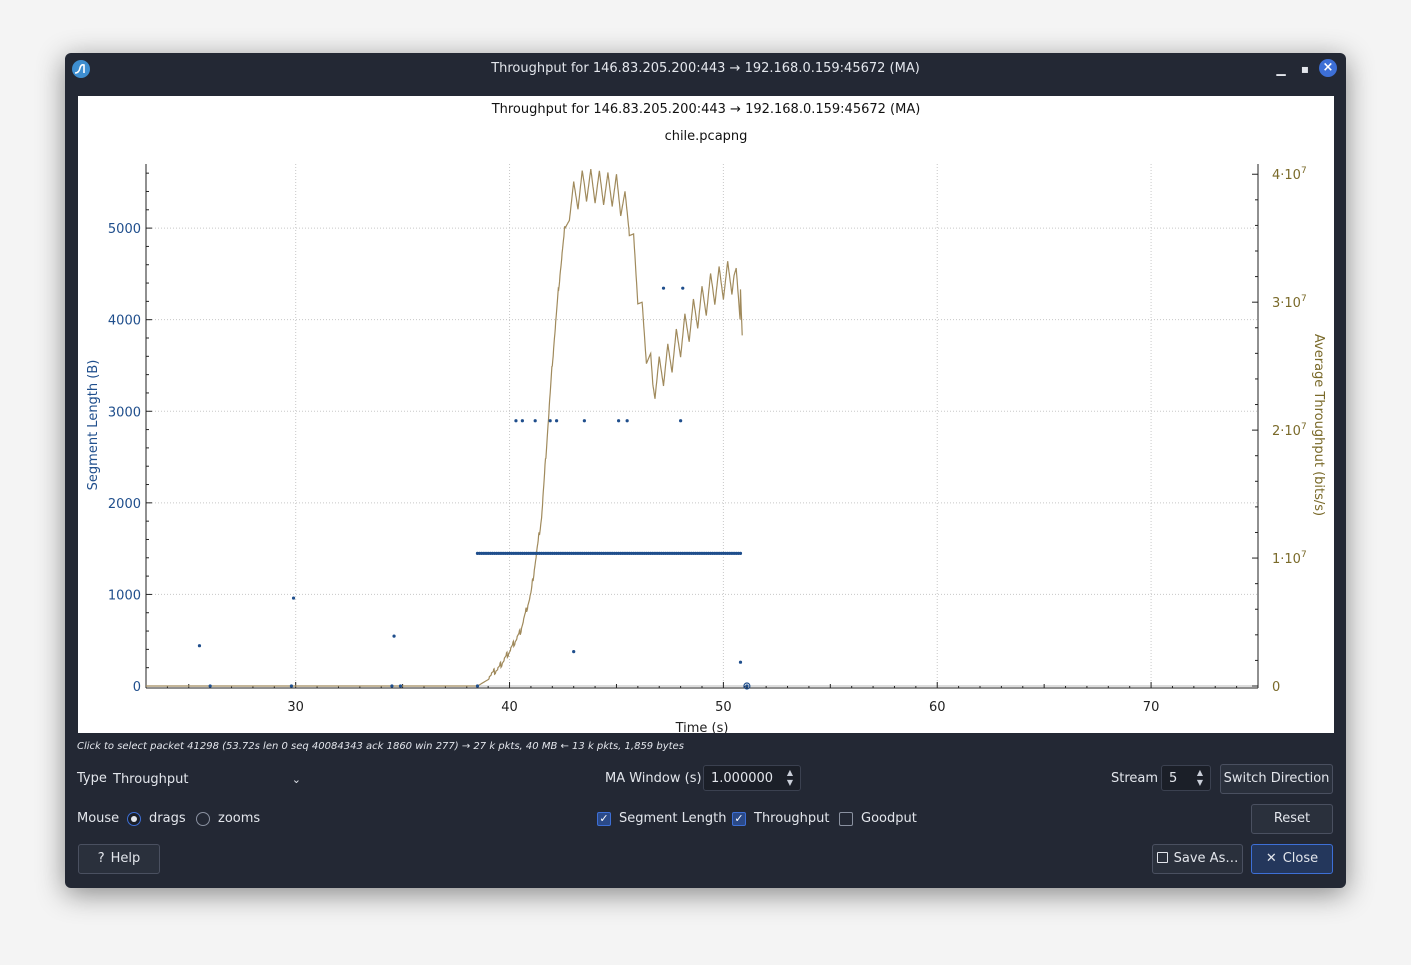 The height and width of the screenshot is (965, 1411). Describe the element at coordinates (937, 707) in the screenshot. I see `x-tick-label: 60` at that location.